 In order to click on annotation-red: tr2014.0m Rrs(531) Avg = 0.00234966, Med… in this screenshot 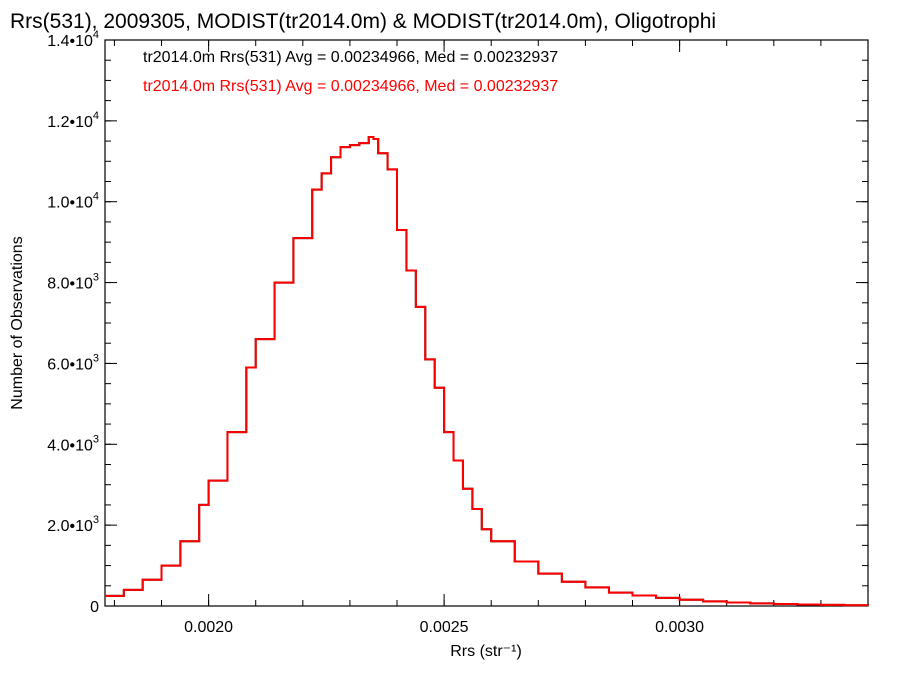, I will do `click(350, 86)`.